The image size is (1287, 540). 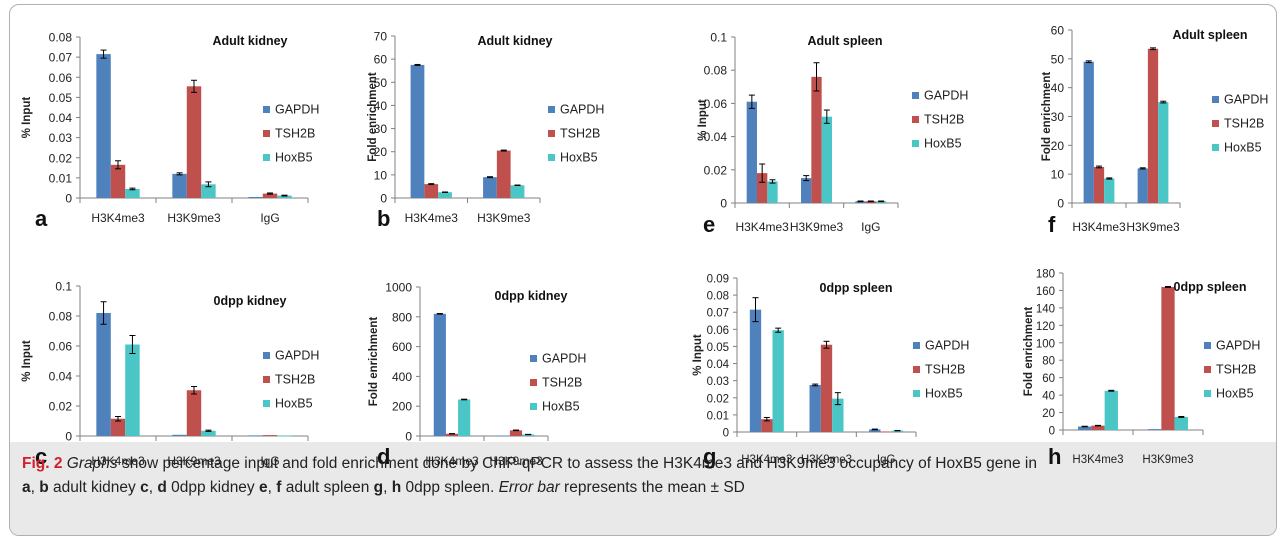 I want to click on y-tick-label: 140, so click(x=1045, y=309).